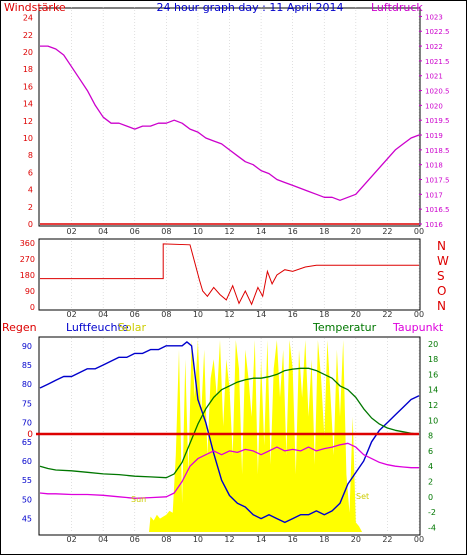 Image resolution: width=467 pixels, height=555 pixels. I want to click on top-left-tick-label: 8, so click(30, 155).